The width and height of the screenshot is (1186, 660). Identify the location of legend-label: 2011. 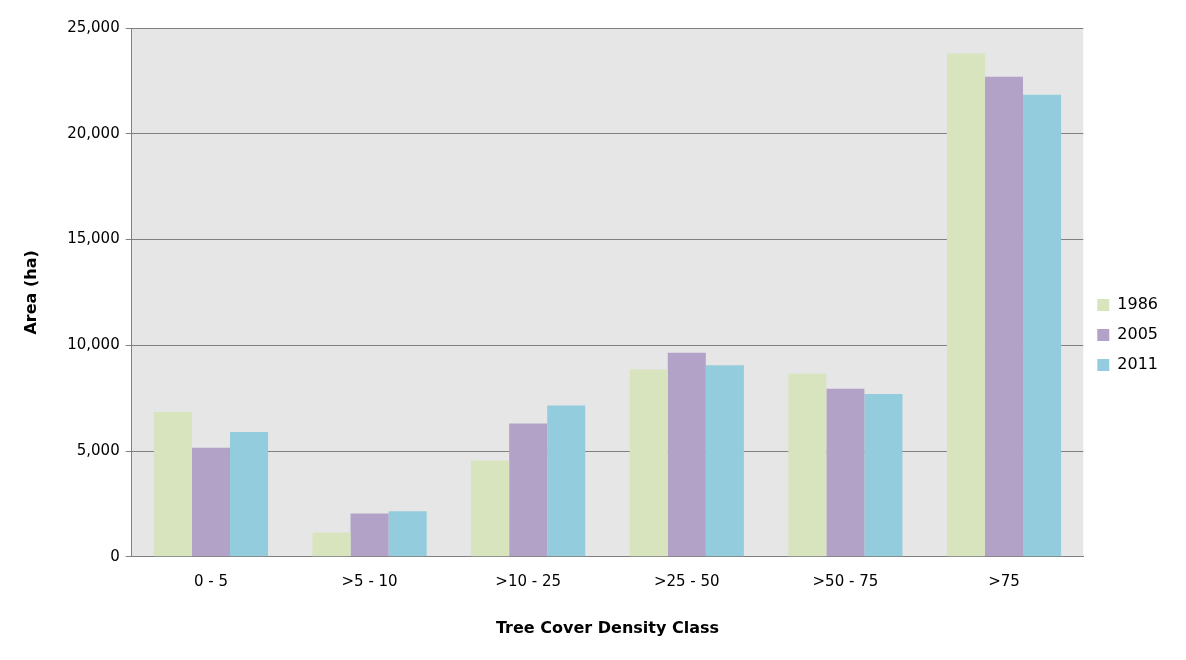
(1137, 364).